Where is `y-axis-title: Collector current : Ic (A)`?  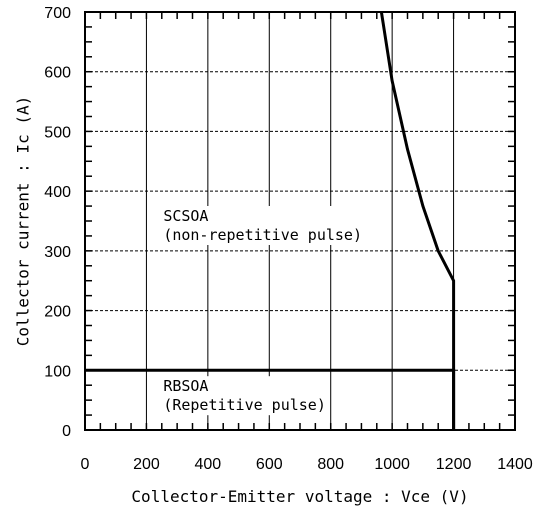 y-axis-title: Collector current : Ic (A) is located at coordinates (23, 221).